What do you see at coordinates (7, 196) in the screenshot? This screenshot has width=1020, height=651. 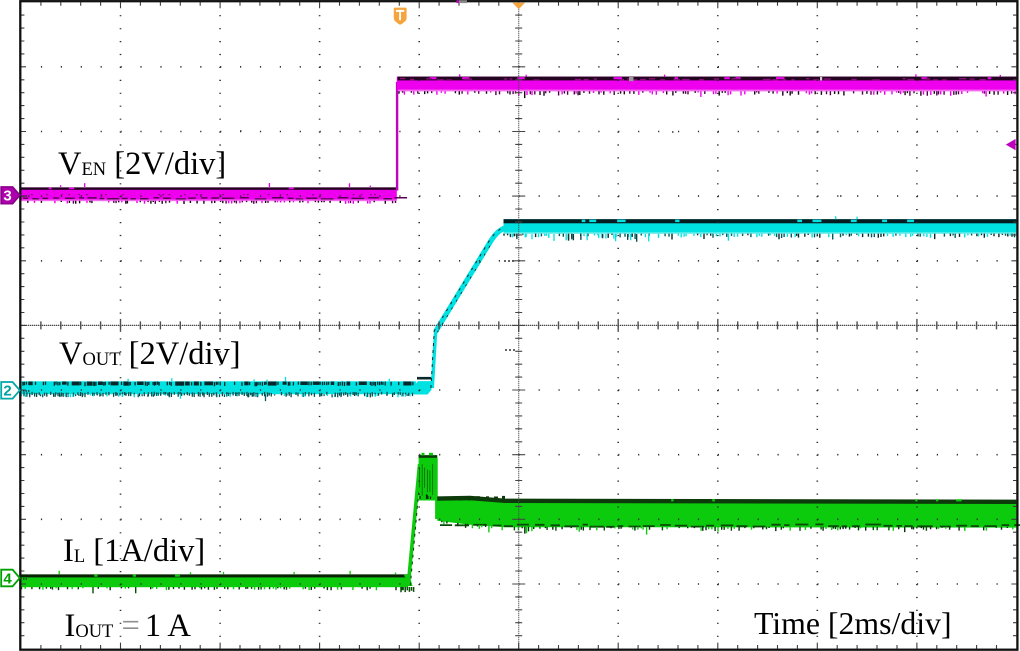 I see `svg-text: 3` at bounding box center [7, 196].